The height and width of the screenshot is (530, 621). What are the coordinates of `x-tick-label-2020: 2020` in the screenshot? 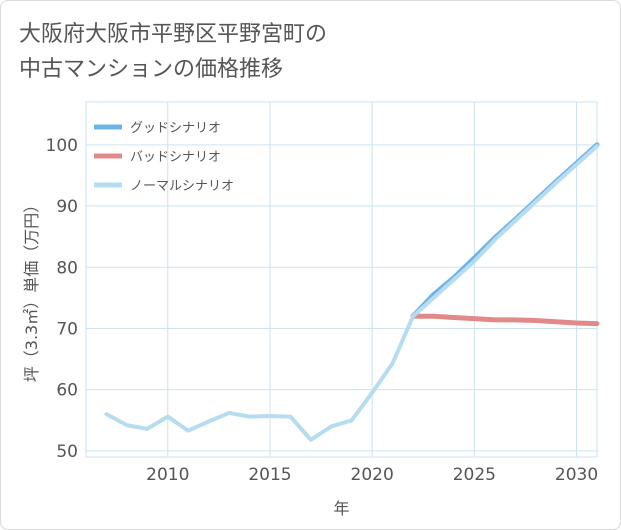 It's located at (372, 475).